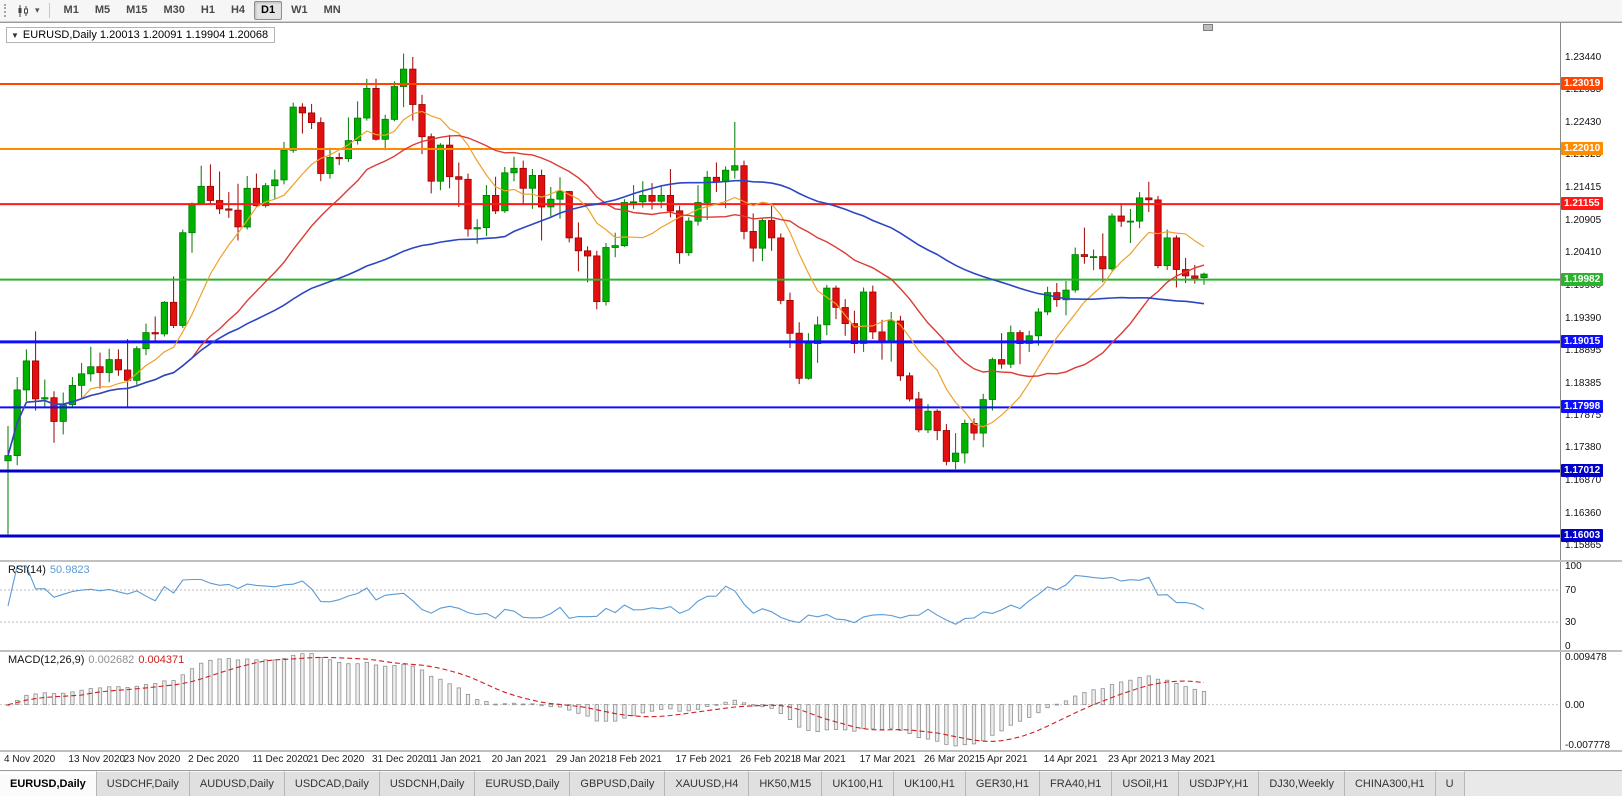 The image size is (1622, 796). Describe the element at coordinates (1390, 783) in the screenshot. I see `tab-china300-h1: CHINA300,H1` at that location.